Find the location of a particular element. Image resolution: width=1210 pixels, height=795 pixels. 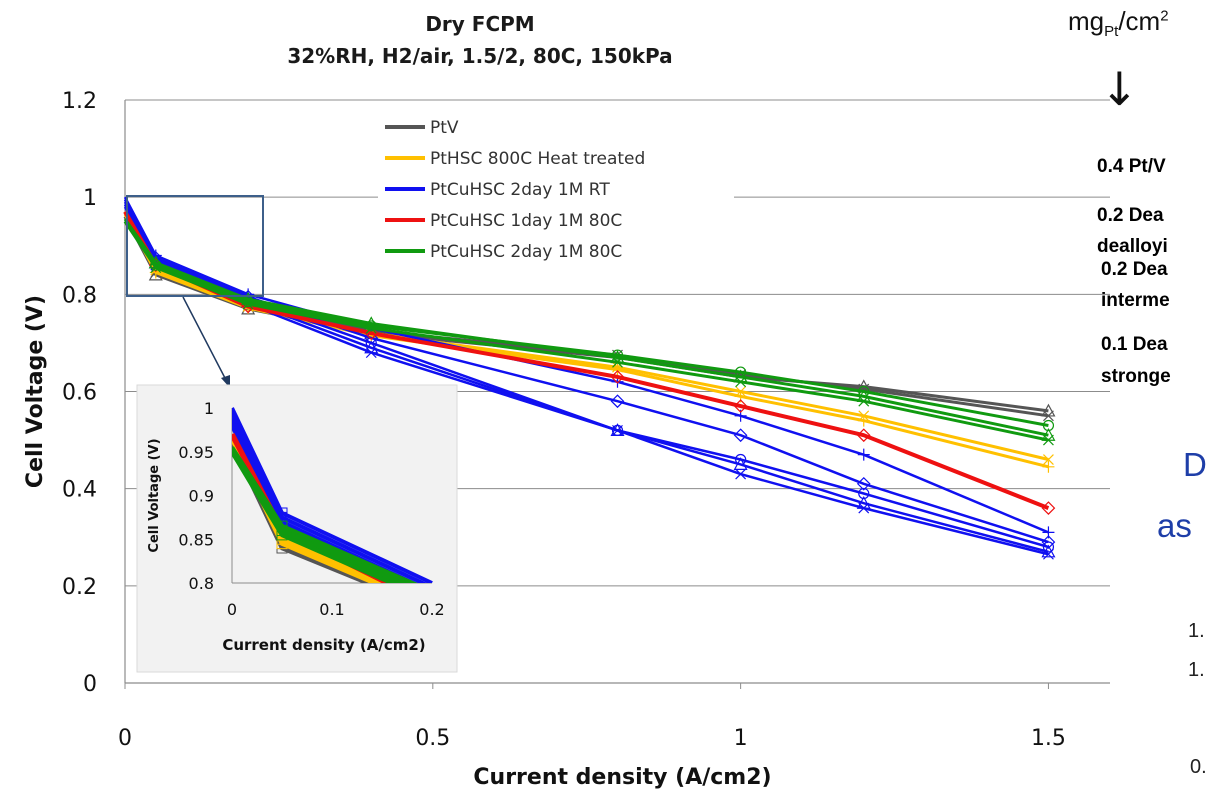

x-axis-title: Current density (A/cm2) is located at coordinates (622, 777).